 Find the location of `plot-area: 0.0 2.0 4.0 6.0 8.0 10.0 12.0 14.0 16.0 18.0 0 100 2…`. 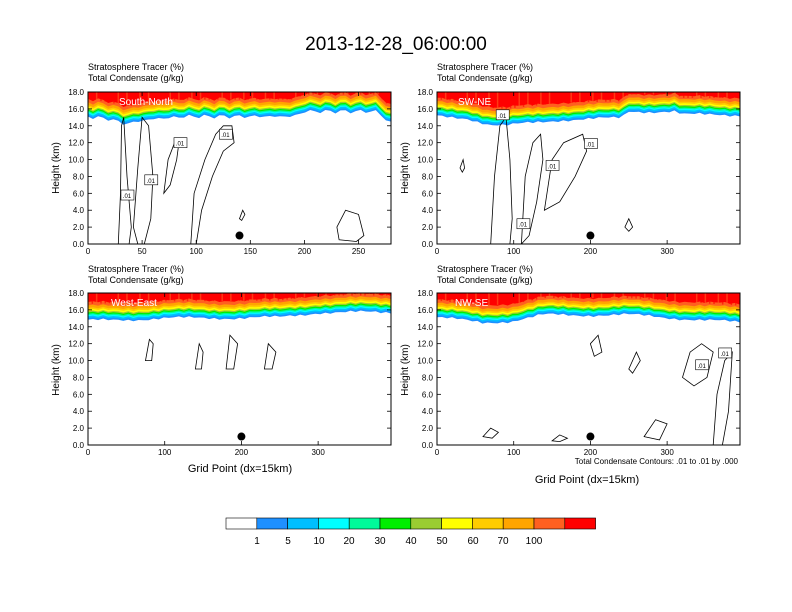

plot-area: 0.0 2.0 4.0 6.0 8.0 10.0 12.0 14.0 16.0 18.0 0 100 2… is located at coordinates (230, 373).